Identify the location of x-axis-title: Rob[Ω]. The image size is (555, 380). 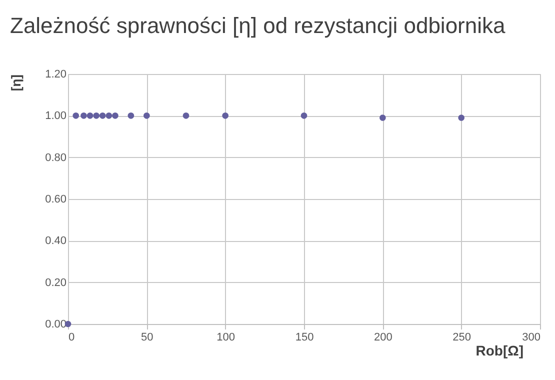
(500, 350).